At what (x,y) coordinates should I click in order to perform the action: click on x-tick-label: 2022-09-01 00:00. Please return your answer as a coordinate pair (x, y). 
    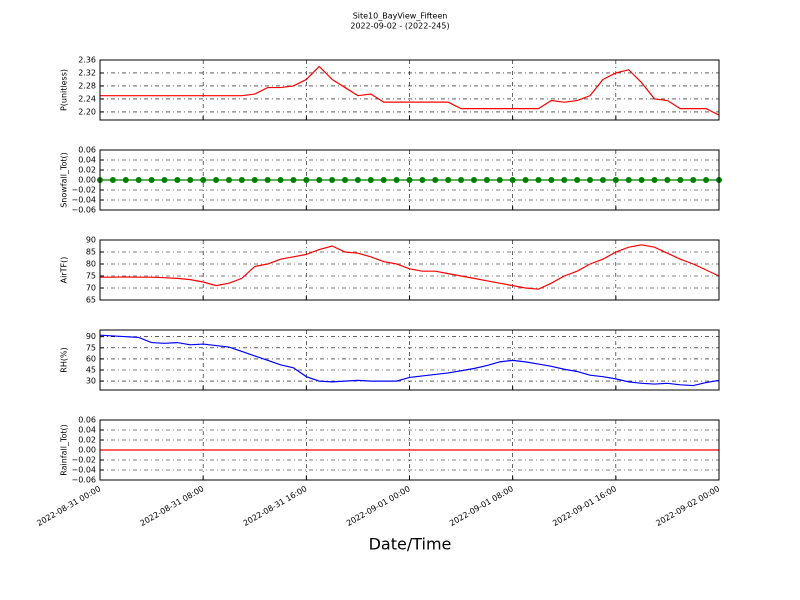
    Looking at the image, I should click on (378, 506).